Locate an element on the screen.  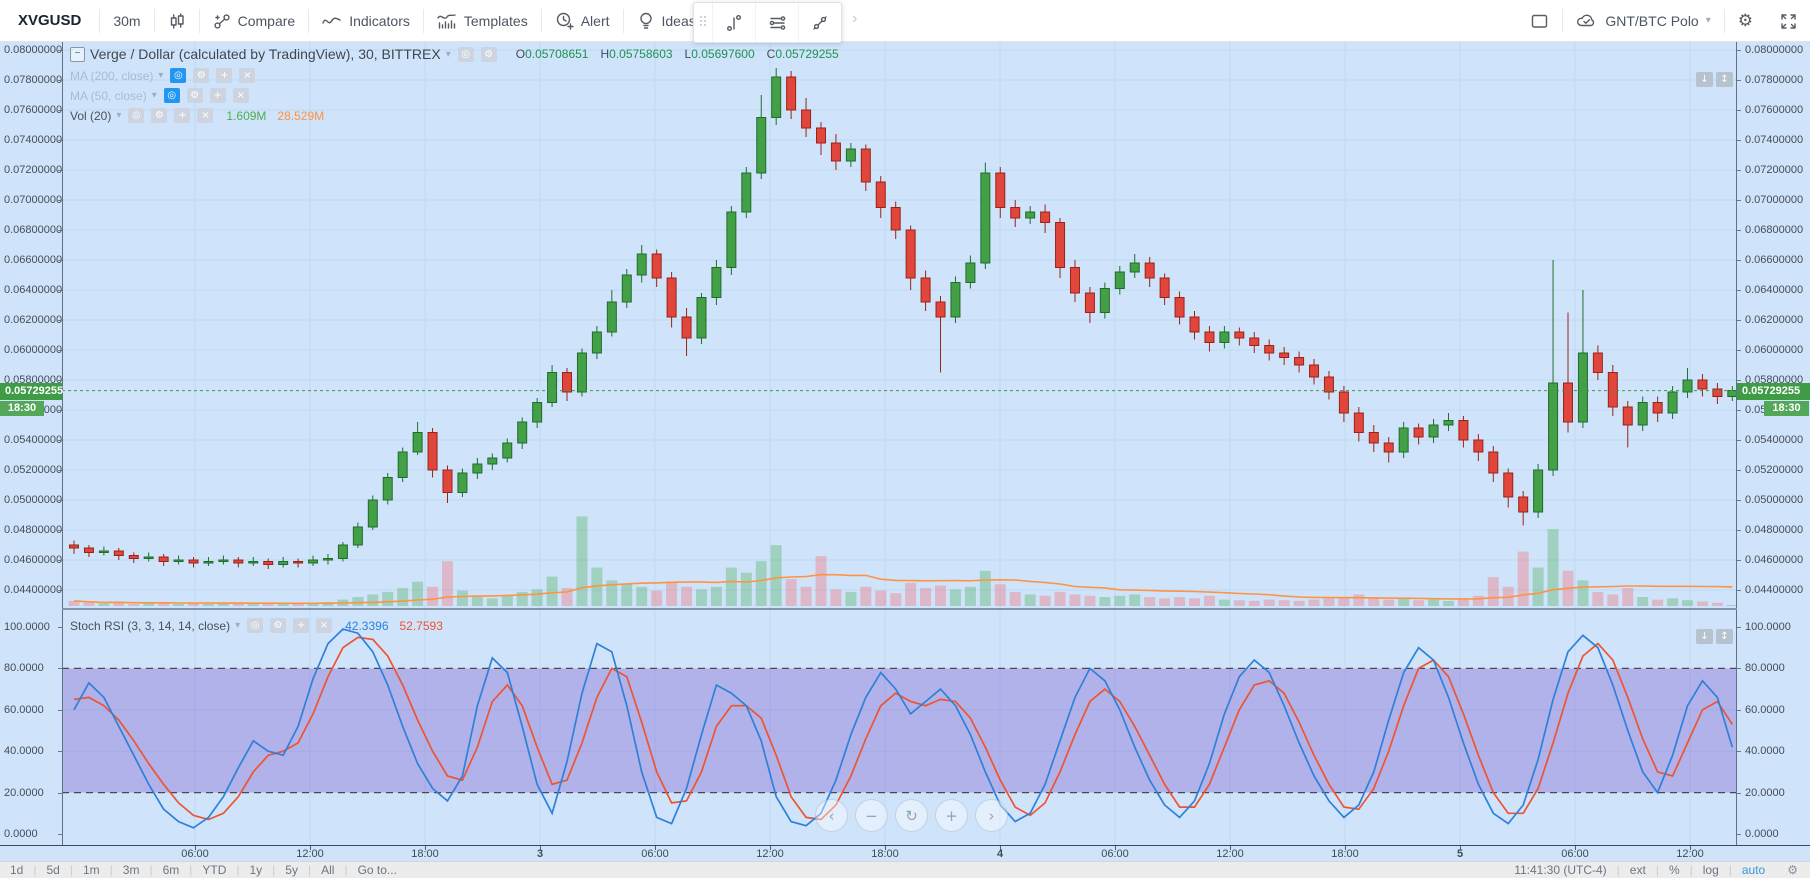
stoch-pane-controls: ↓ ↕ is located at coordinates (1714, 636).